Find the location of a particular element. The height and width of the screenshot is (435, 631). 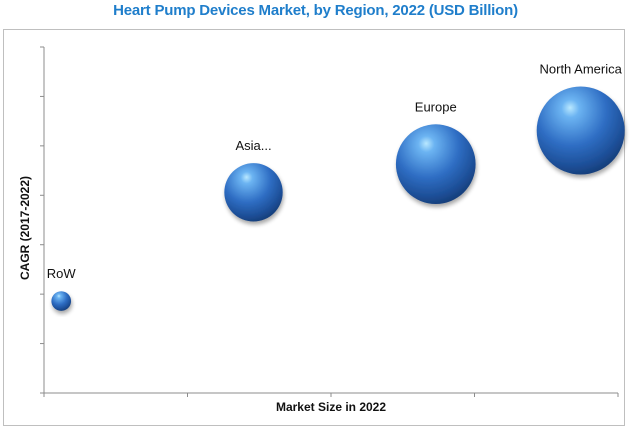

bubble-label: Europe is located at coordinates (436, 106).